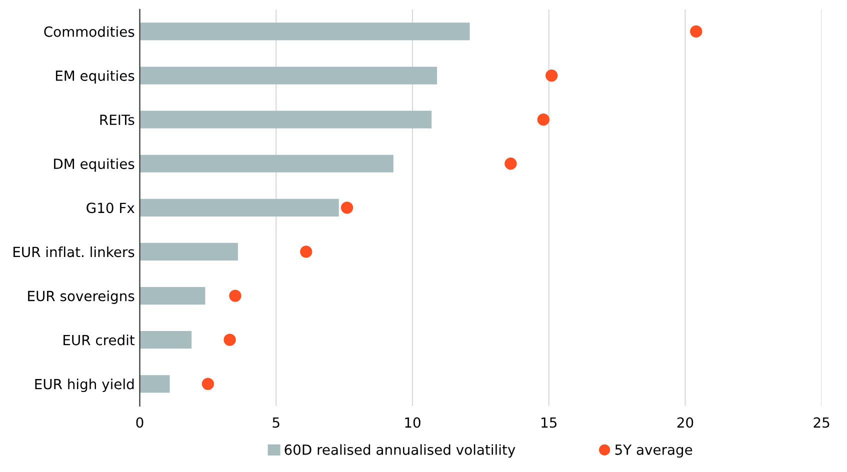 This screenshot has height=472, width=847. I want to click on x-tick-label: 5, so click(276, 422).